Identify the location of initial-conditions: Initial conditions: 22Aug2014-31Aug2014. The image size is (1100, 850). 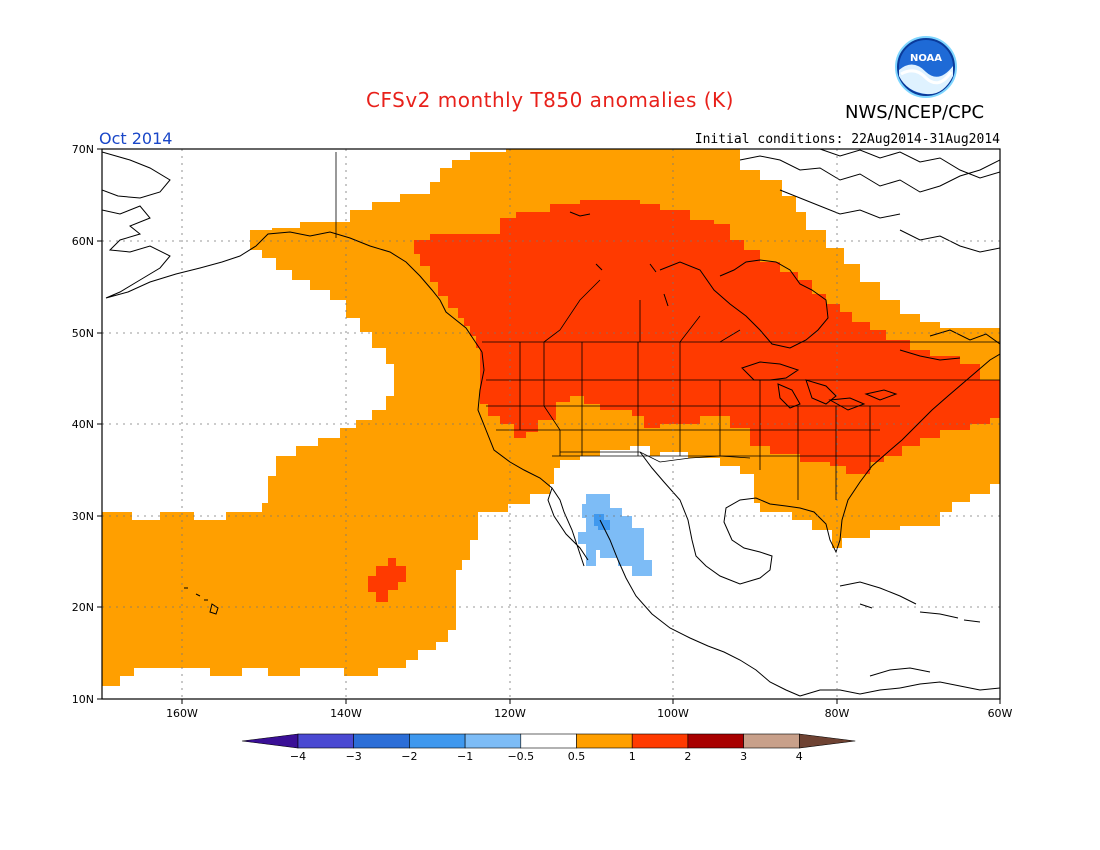
(847, 139).